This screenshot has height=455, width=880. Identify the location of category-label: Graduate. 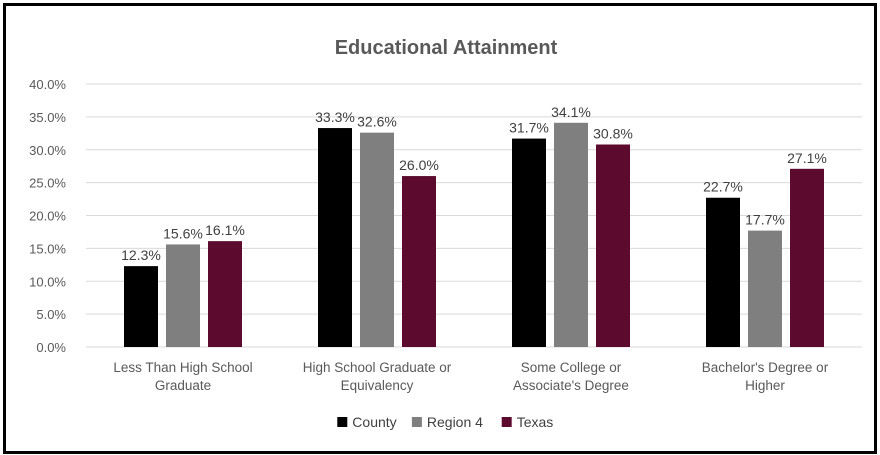
(183, 385).